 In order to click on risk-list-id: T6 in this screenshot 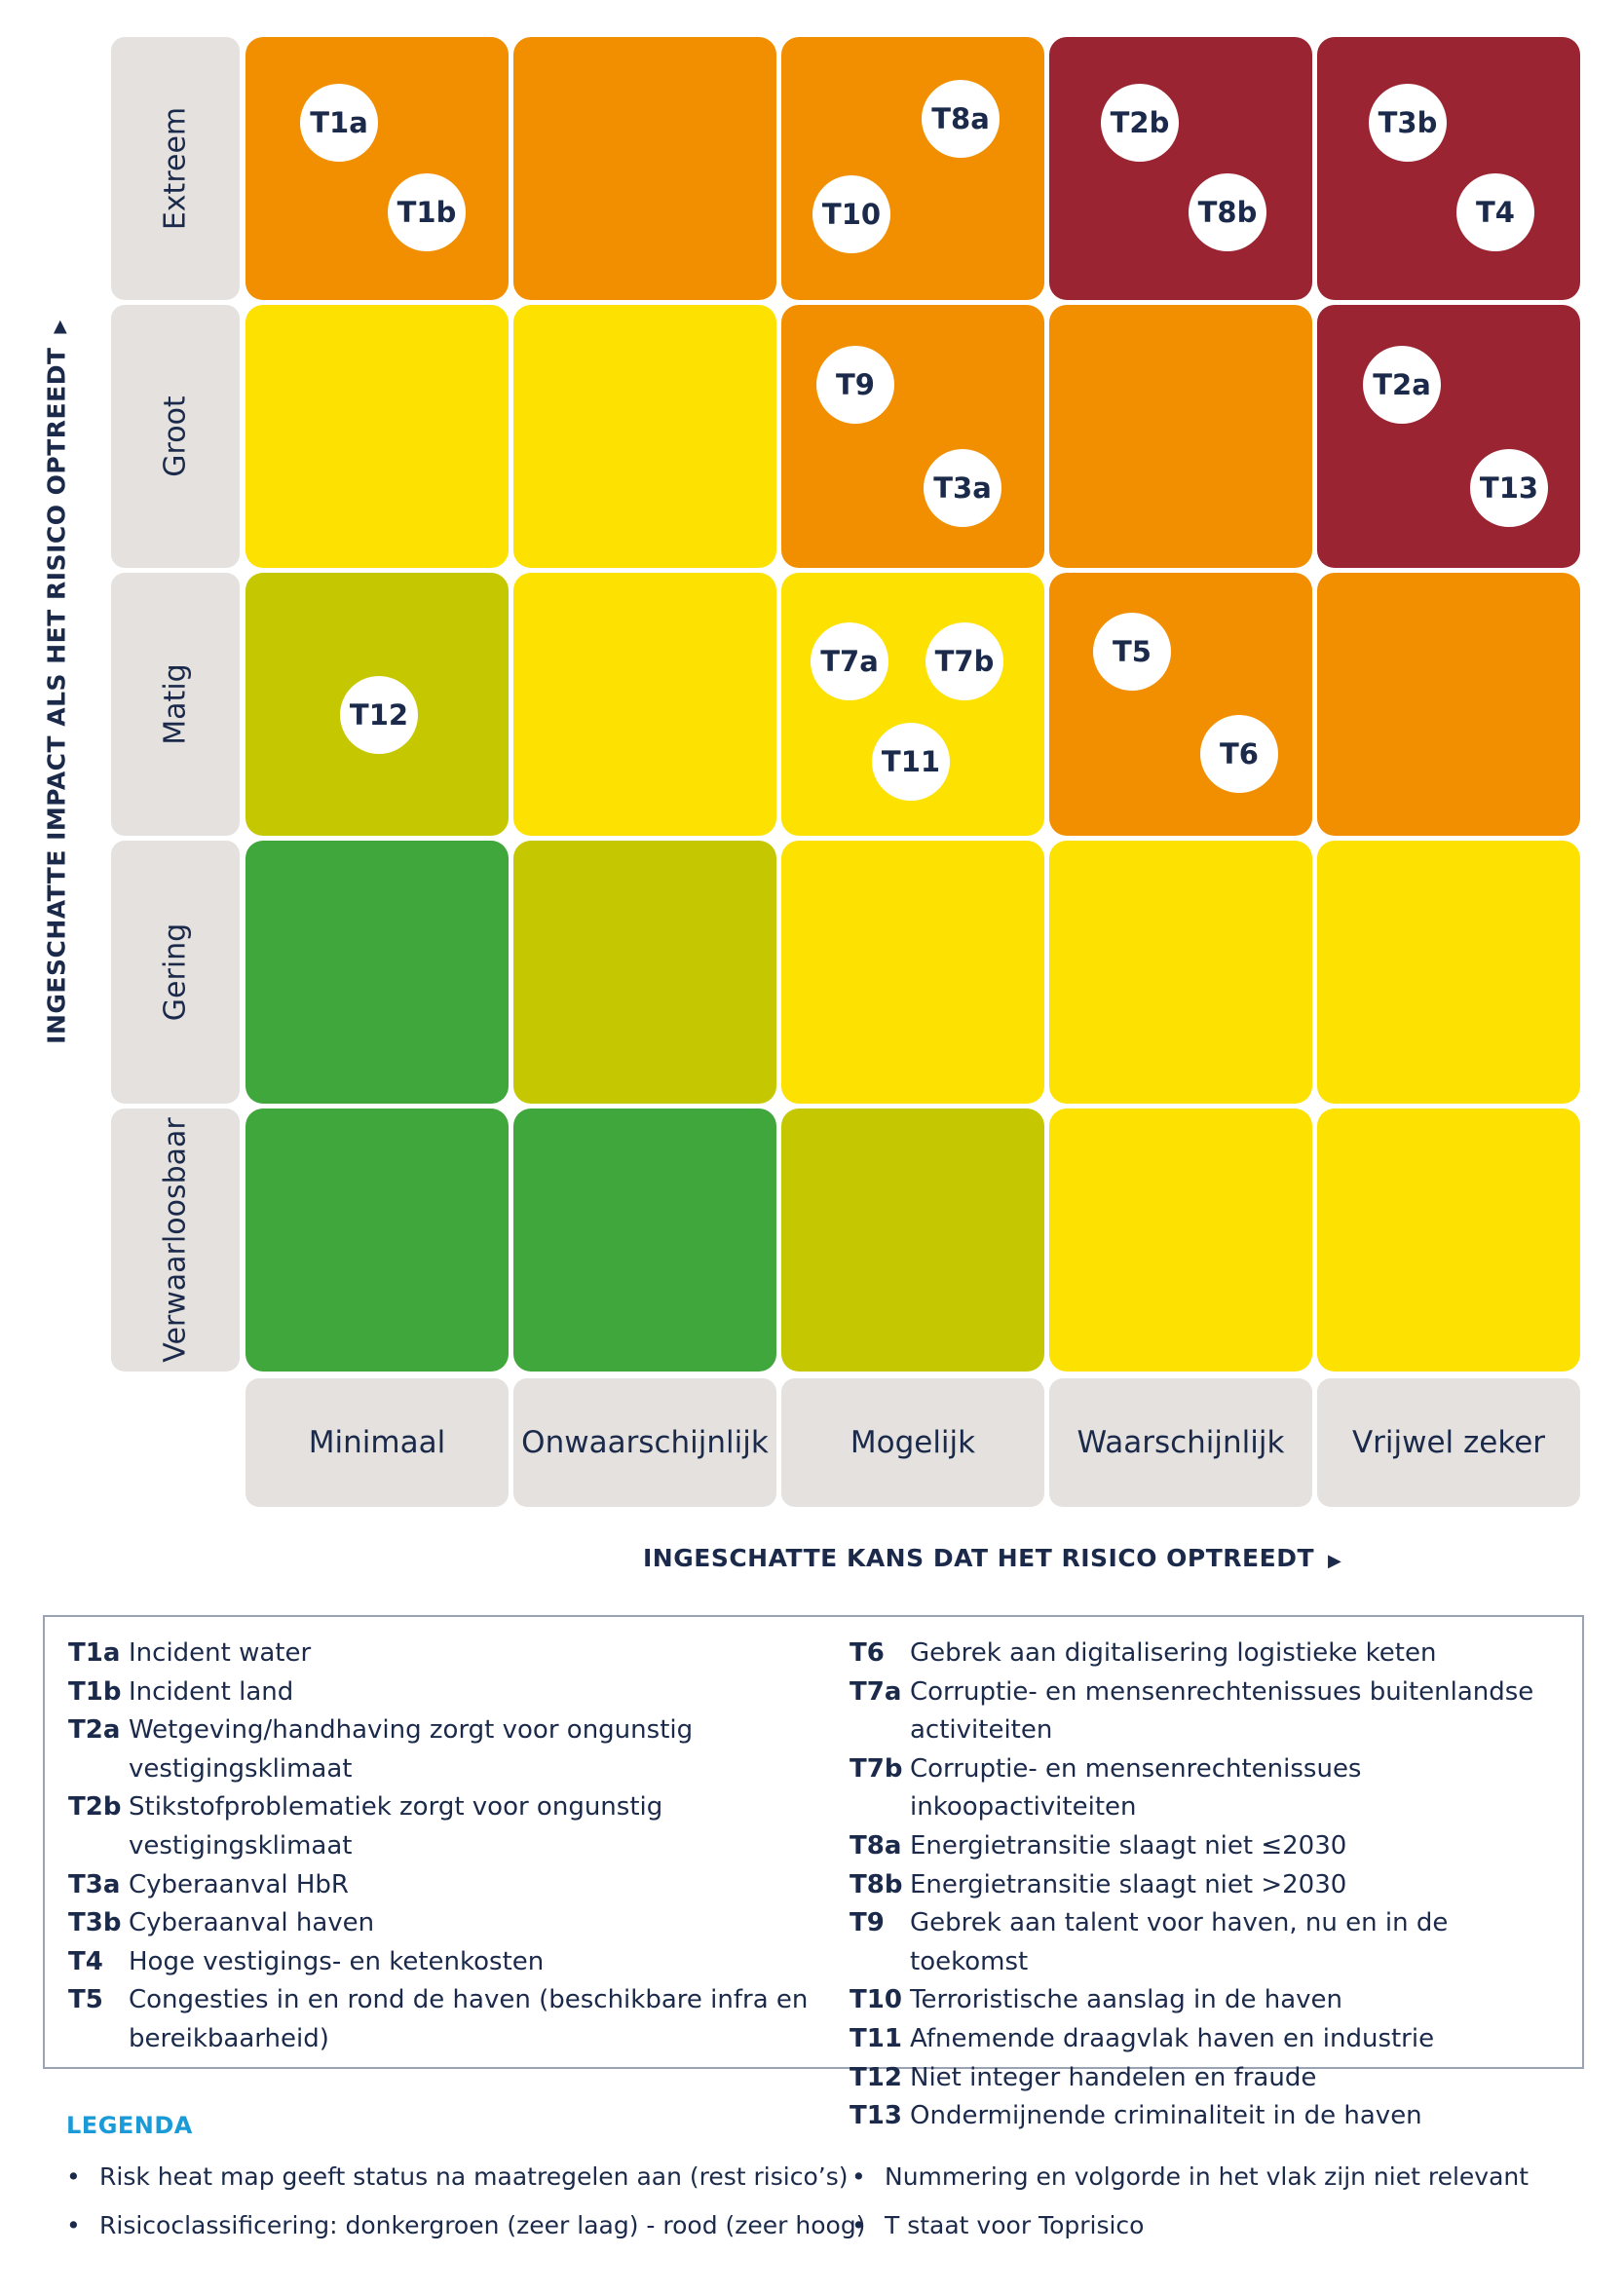, I will do `click(867, 1653)`.